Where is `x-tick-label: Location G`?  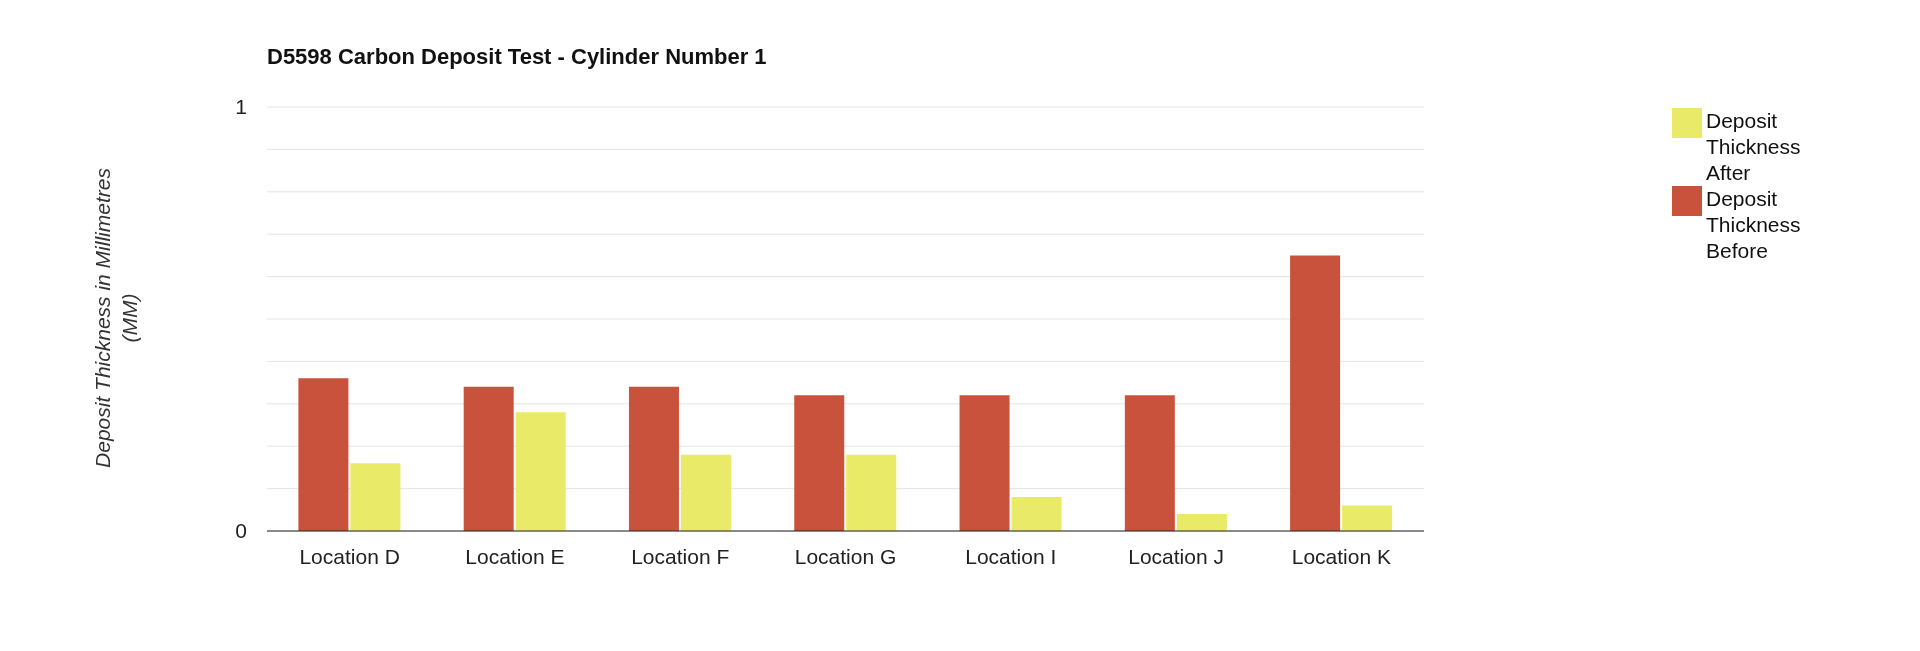 x-tick-label: Location G is located at coordinates (845, 556).